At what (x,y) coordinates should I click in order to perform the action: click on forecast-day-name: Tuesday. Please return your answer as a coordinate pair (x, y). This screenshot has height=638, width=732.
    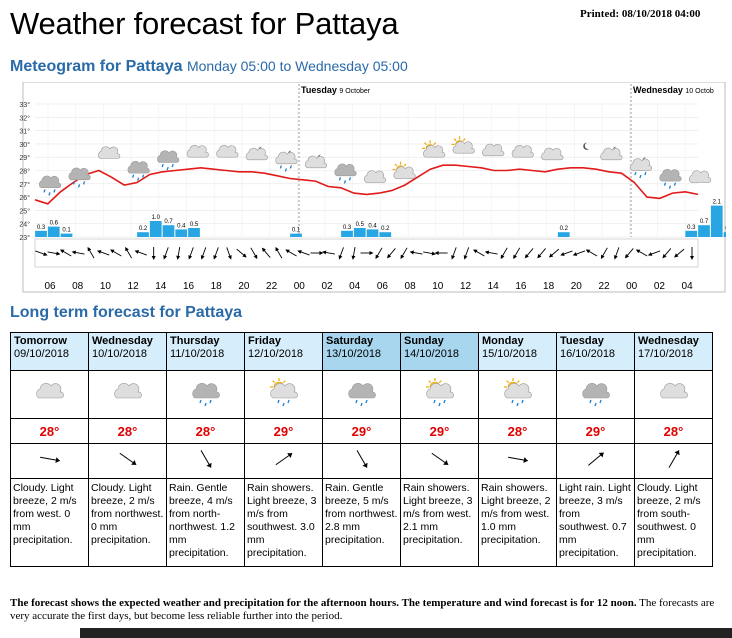
    Looking at the image, I should click on (582, 341).